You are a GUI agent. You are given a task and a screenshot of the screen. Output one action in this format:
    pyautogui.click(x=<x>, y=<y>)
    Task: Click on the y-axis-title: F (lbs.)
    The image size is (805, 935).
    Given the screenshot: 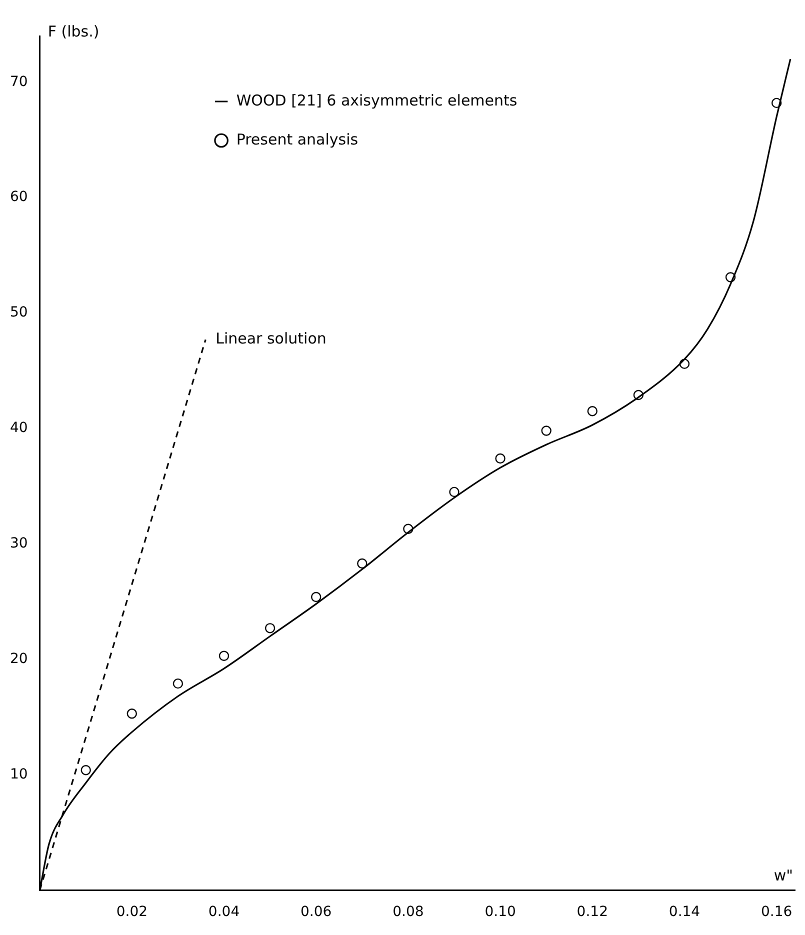 What is the action you would take?
    pyautogui.click(x=74, y=31)
    